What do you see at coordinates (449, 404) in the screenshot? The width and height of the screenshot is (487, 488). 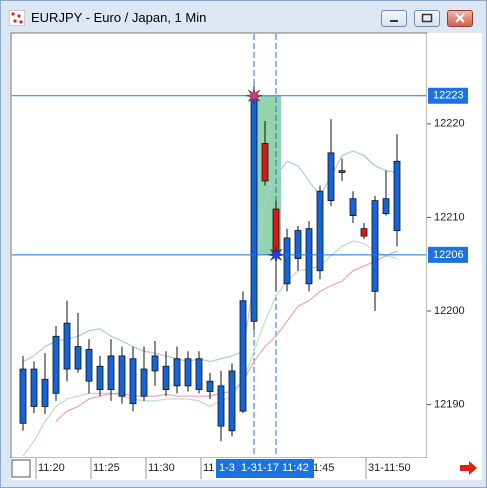 I see `y-tick-label: 12190` at bounding box center [449, 404].